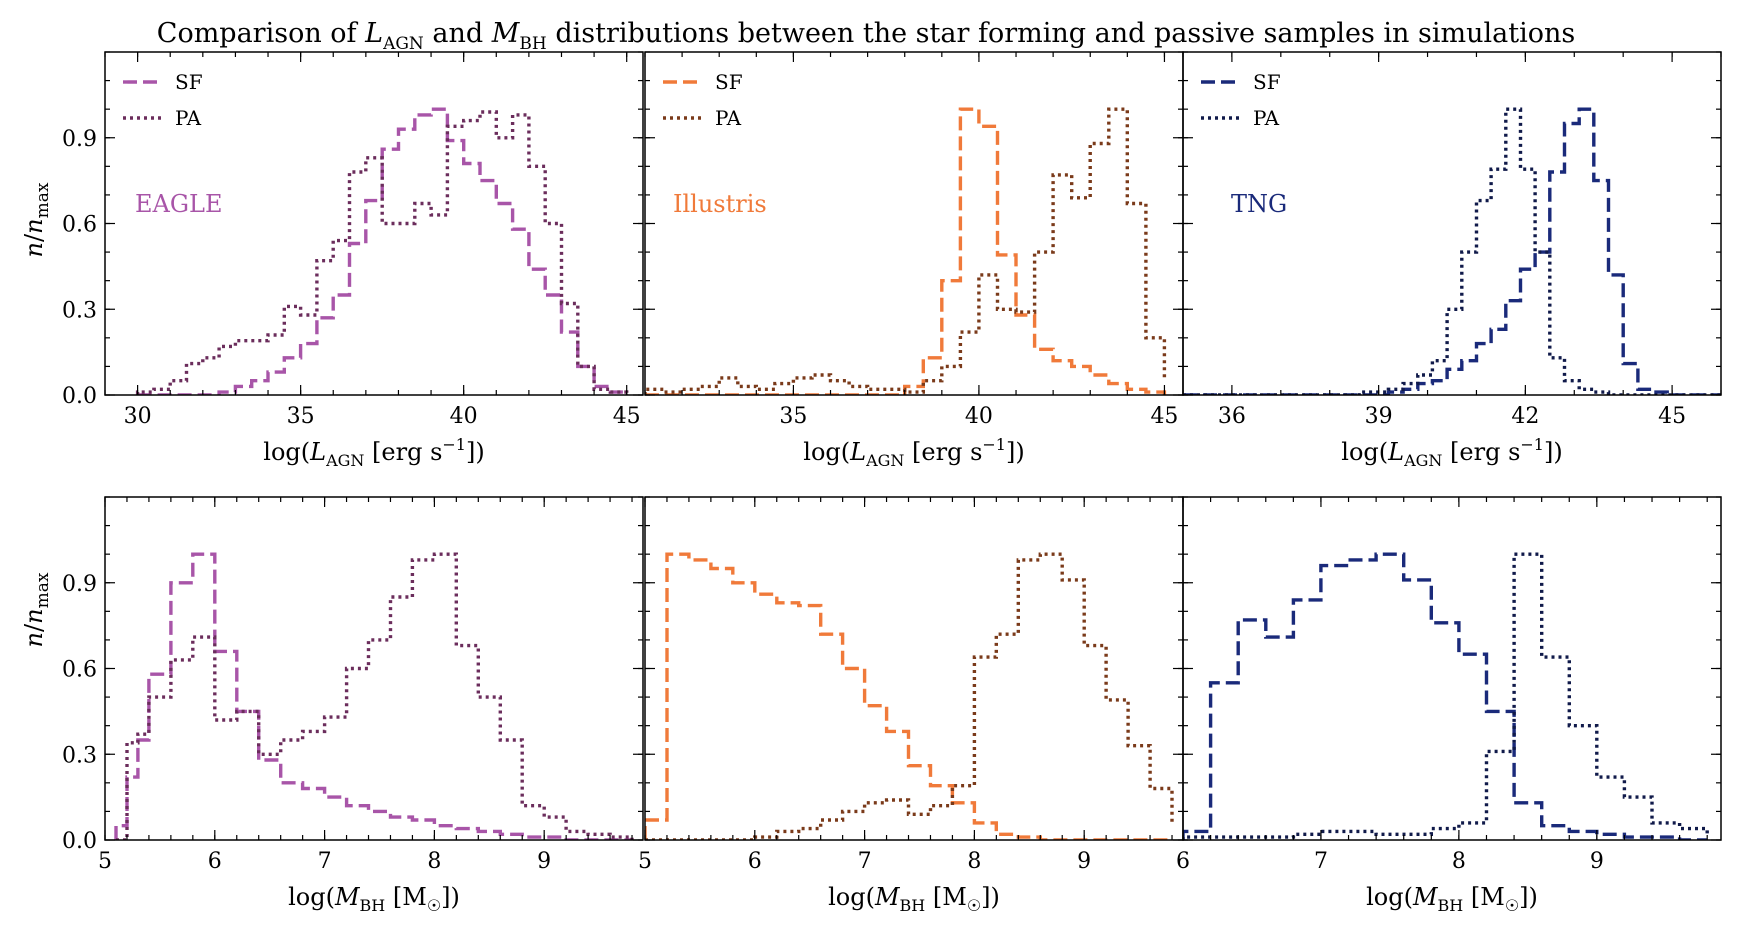  I want to click on panel-tng-mbh: 6 7 8 9 log(MBH [M☉]), so click(1449, 705).